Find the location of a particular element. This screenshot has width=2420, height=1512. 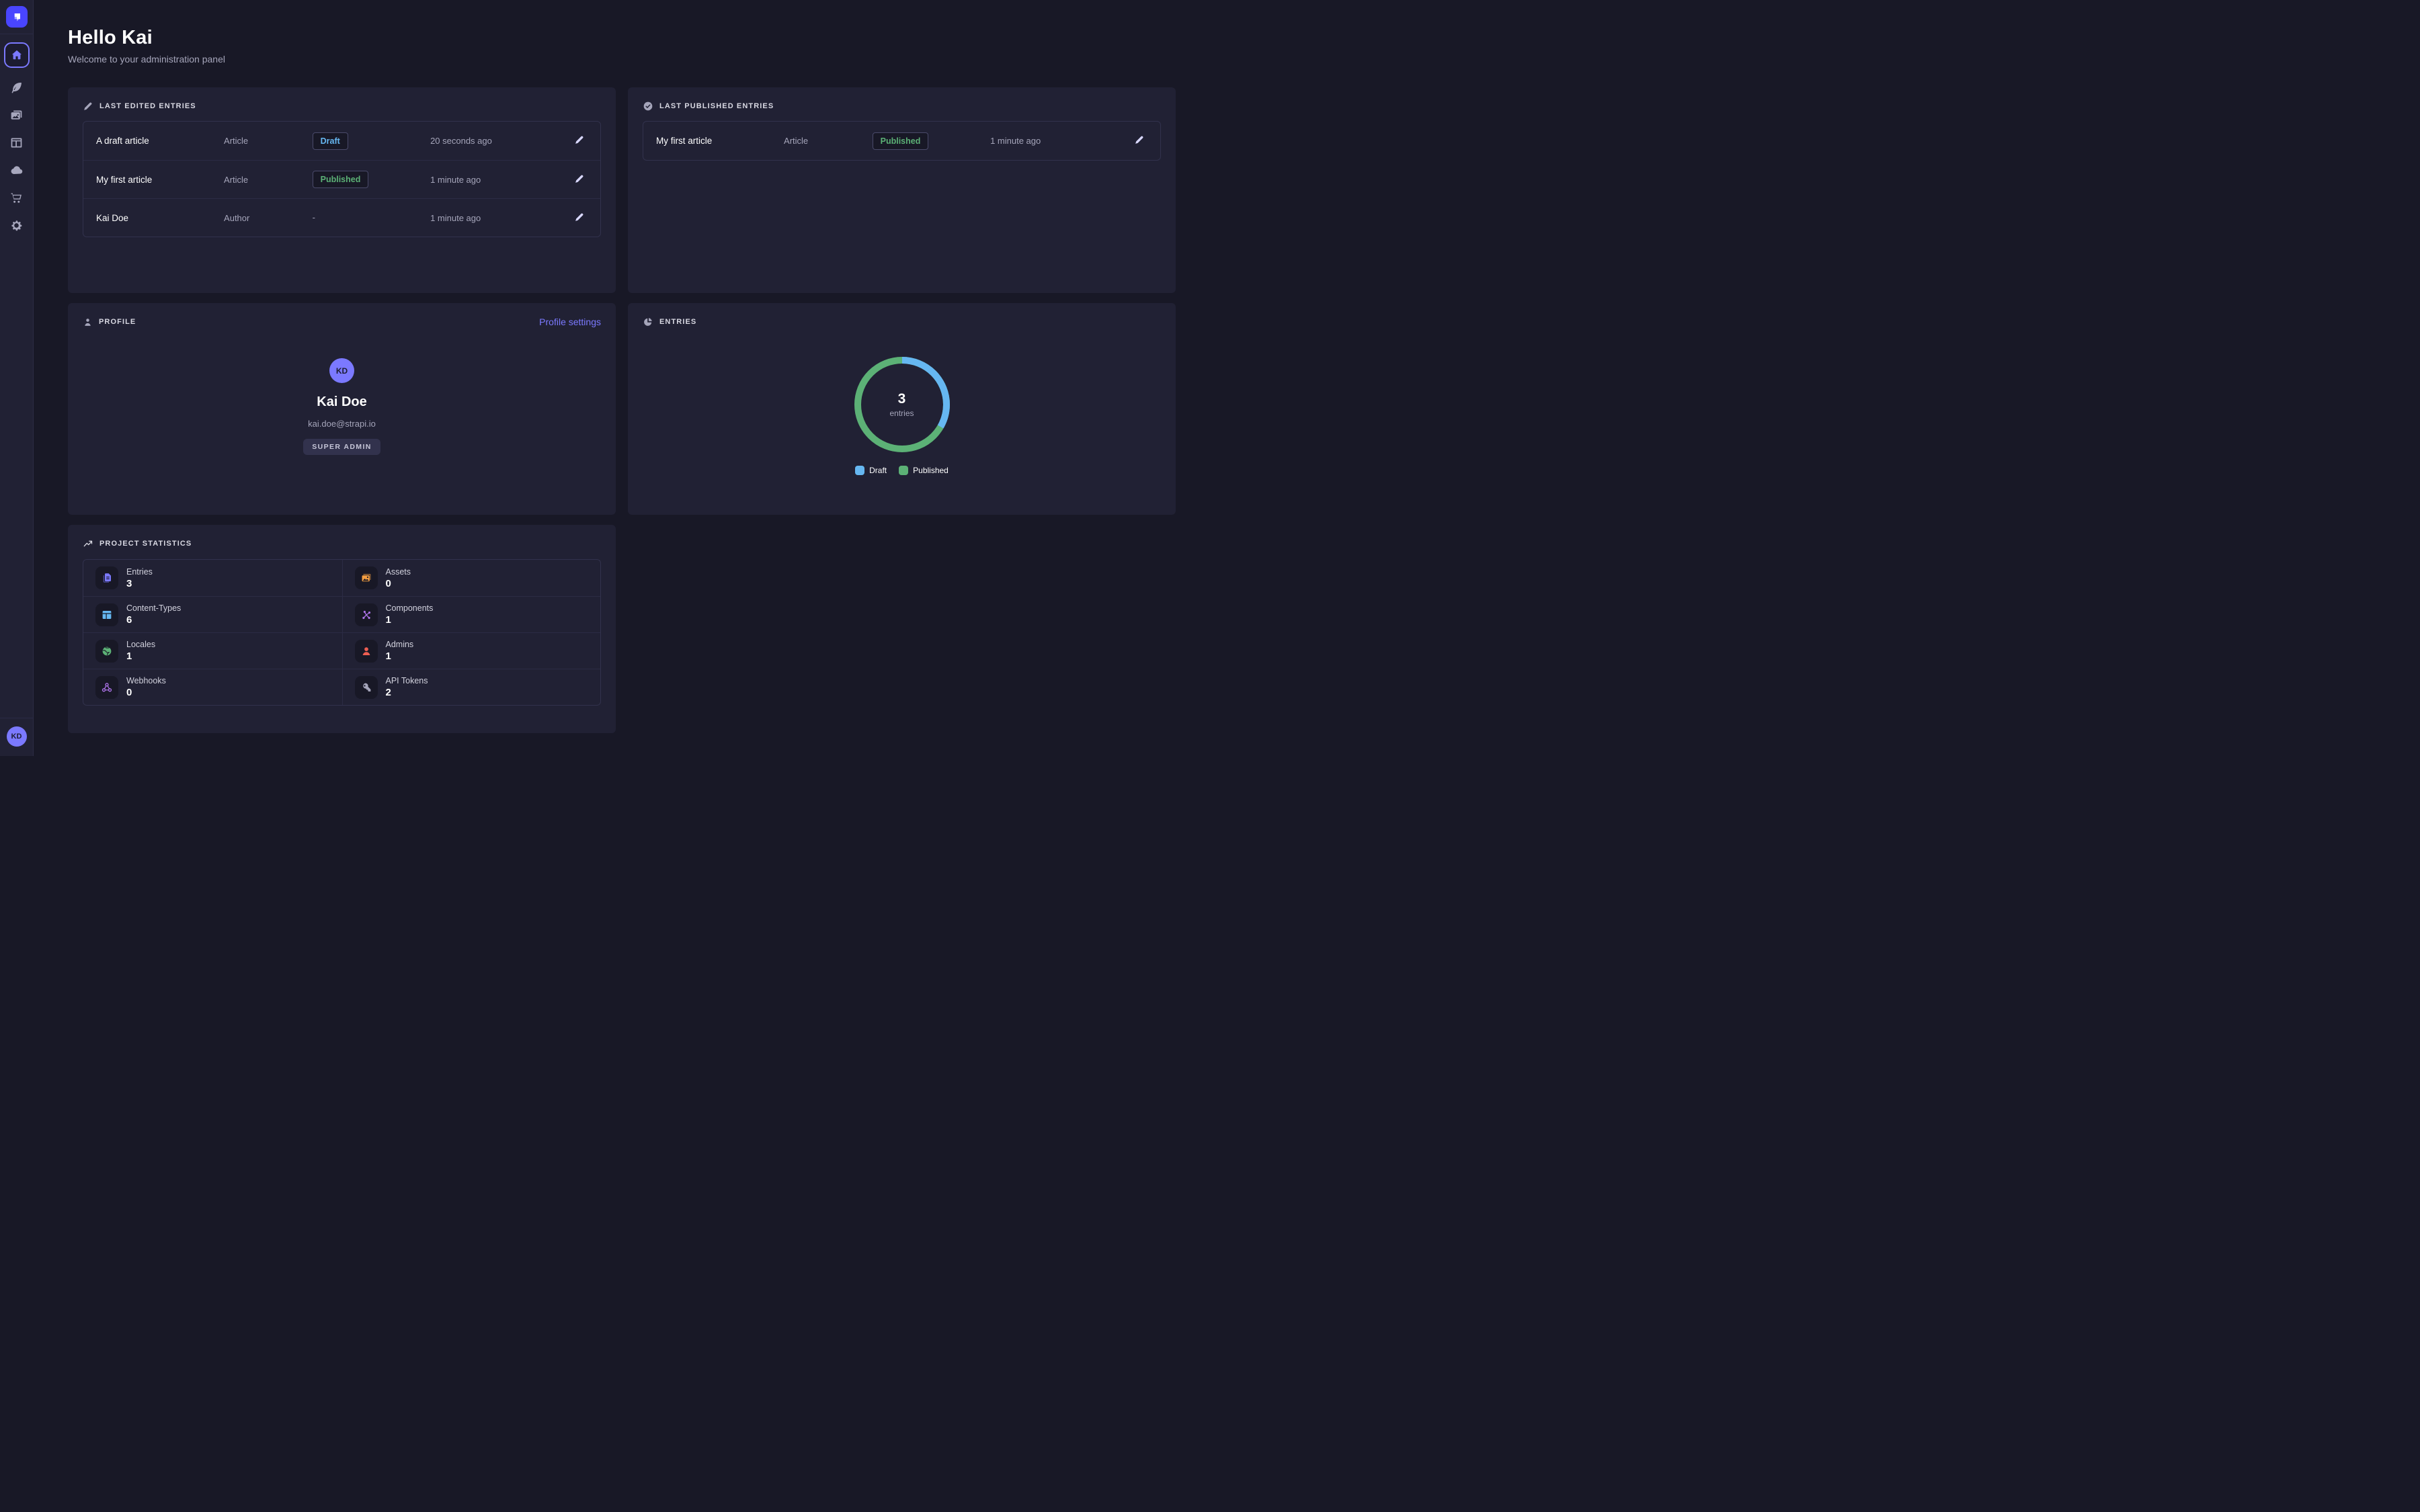

check-circle-icon is located at coordinates (648, 106).